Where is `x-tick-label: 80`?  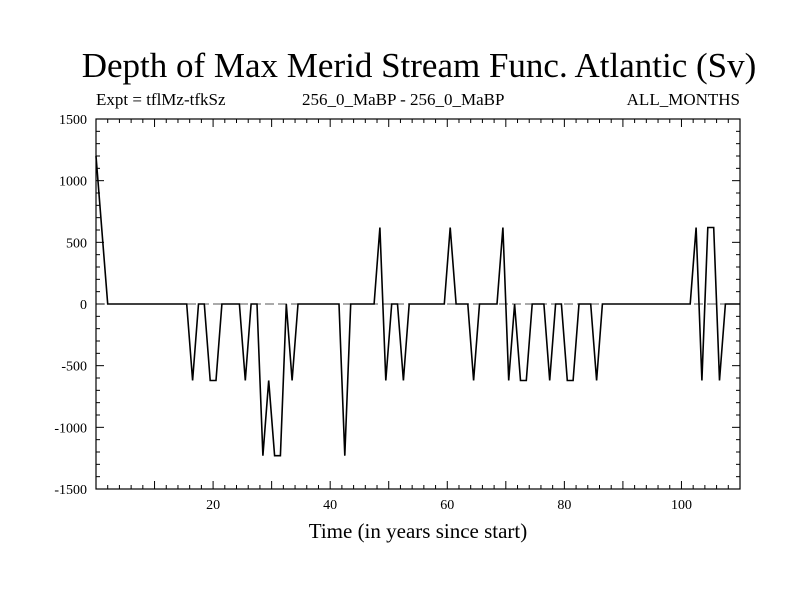 x-tick-label: 80 is located at coordinates (564, 505).